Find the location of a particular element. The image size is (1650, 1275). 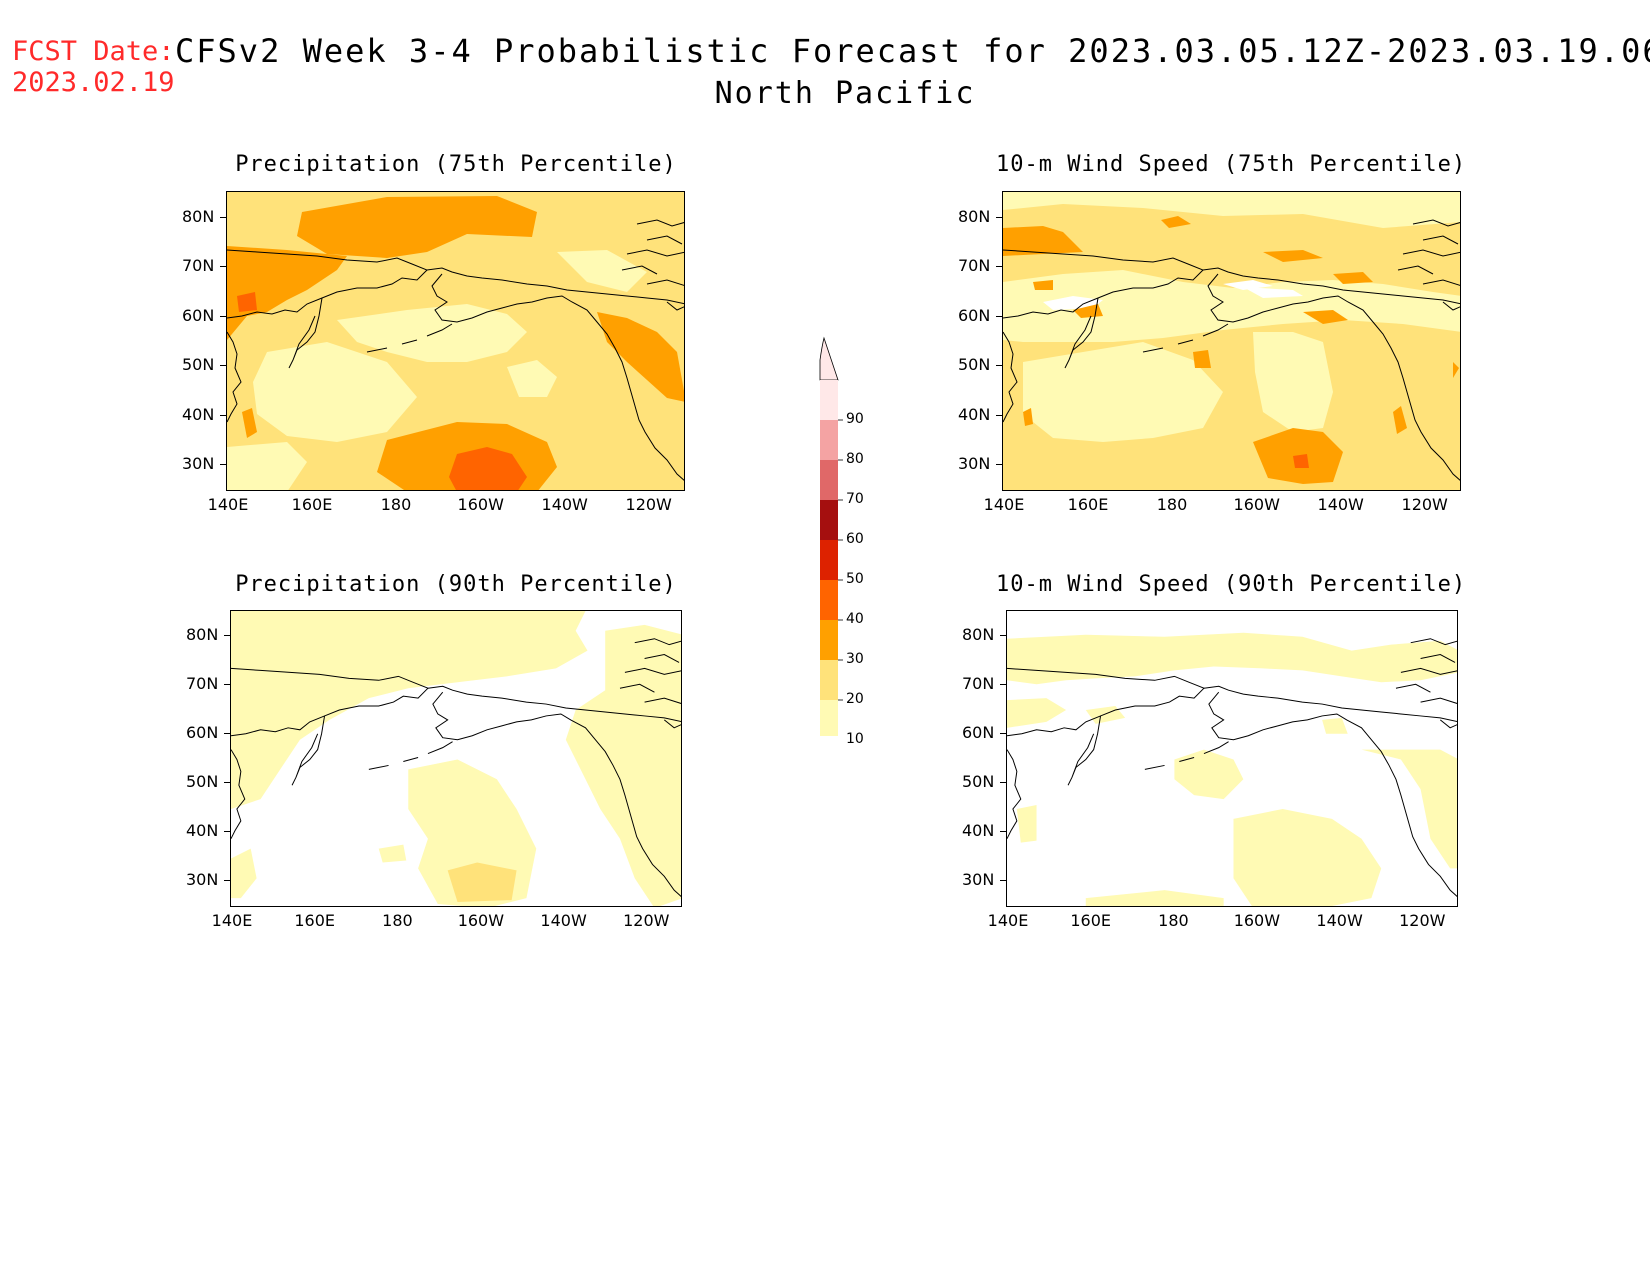

colorbar-label: 10 is located at coordinates (855, 739).